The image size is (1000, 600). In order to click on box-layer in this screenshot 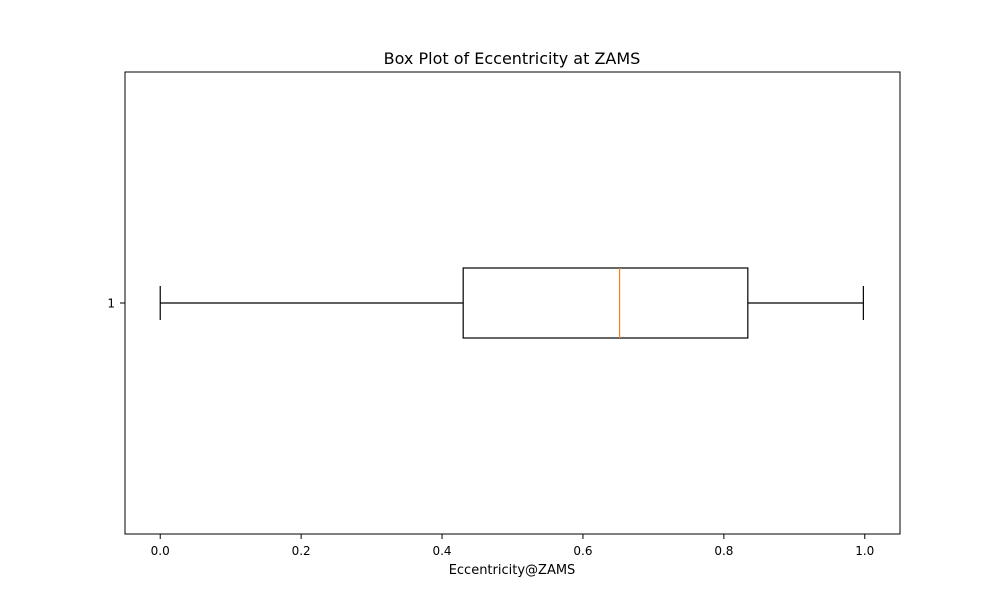, I will do `click(511, 303)`.